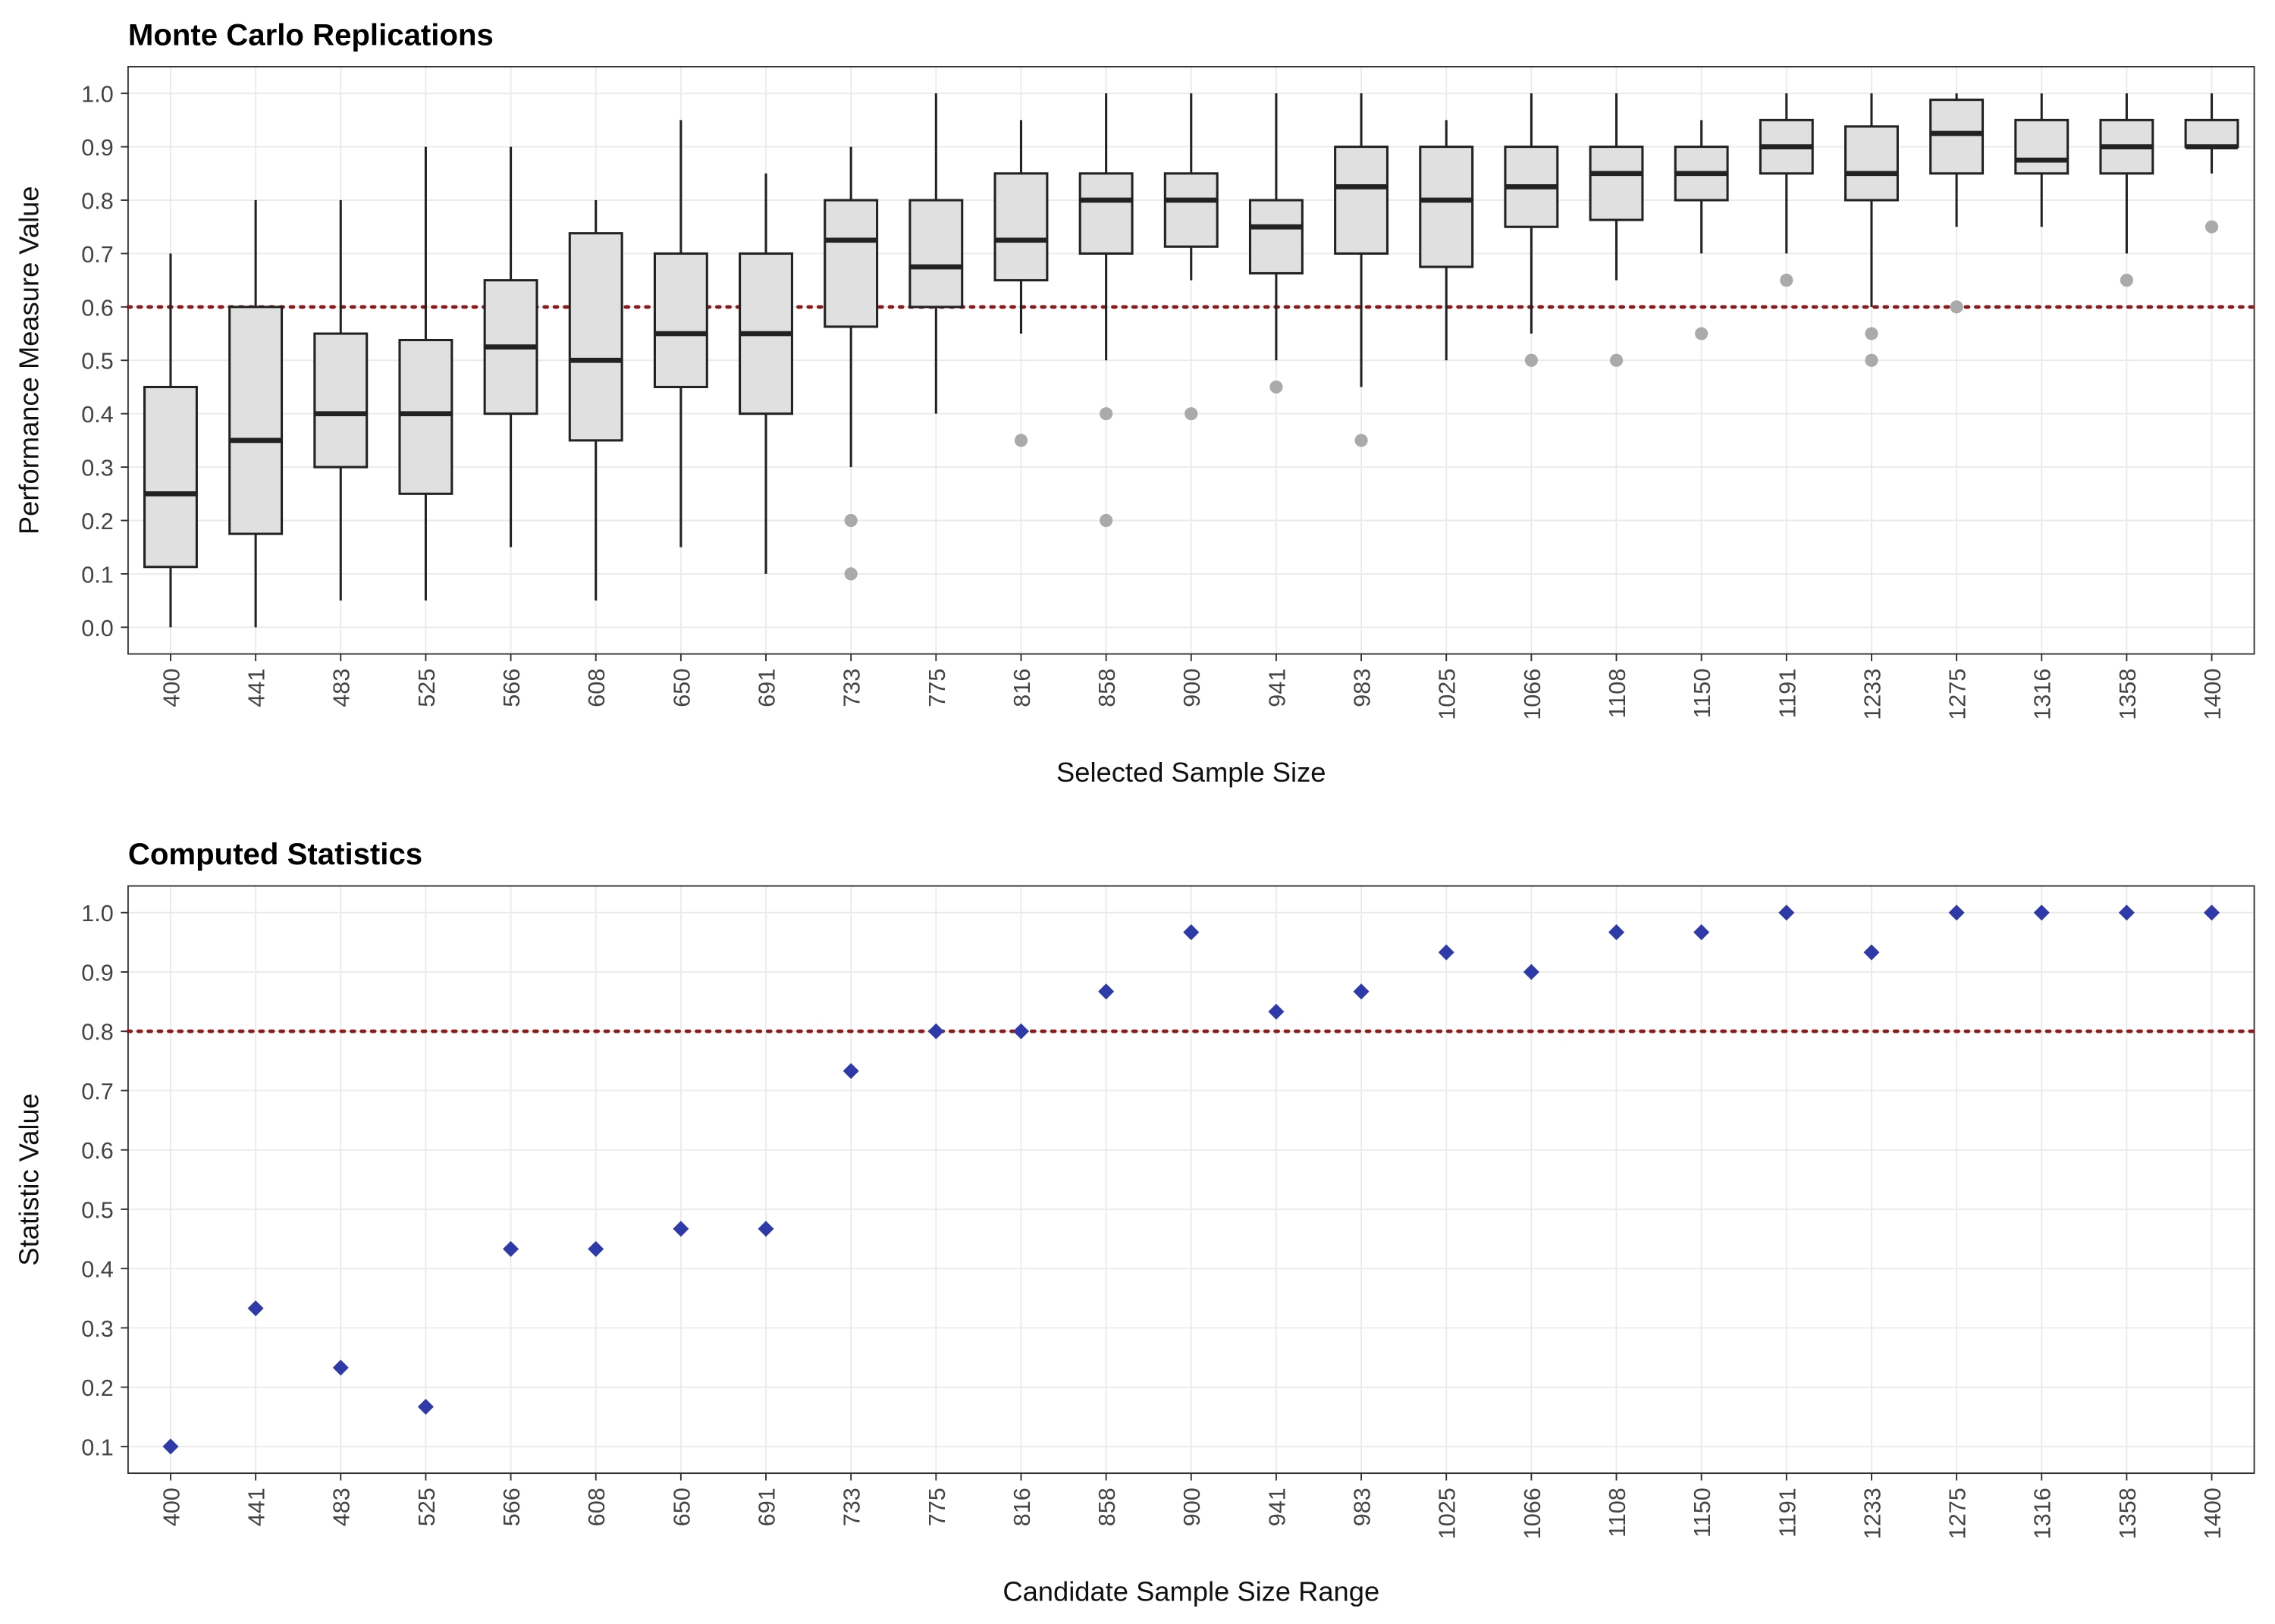 Image resolution: width=2275 pixels, height=1624 pixels. What do you see at coordinates (97, 201) in the screenshot?
I see `y-tick-label: 0.8` at bounding box center [97, 201].